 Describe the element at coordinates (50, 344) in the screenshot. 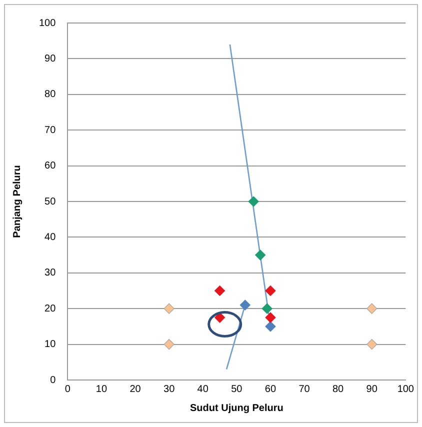

I see `y-tick-label: 10` at that location.